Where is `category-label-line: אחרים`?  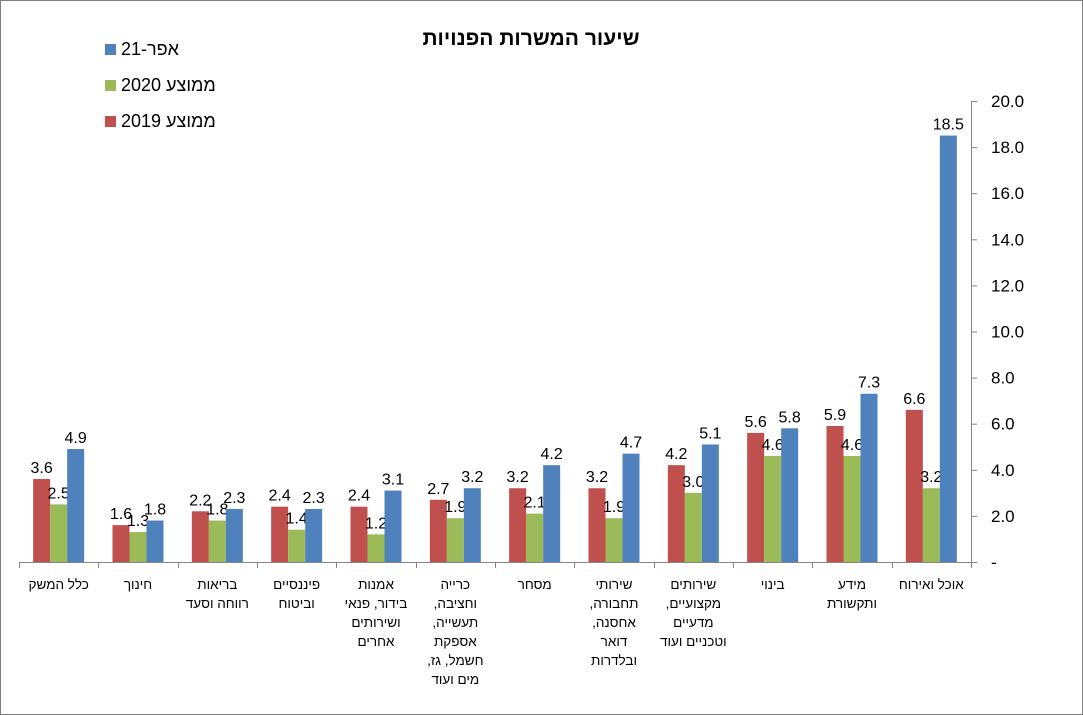
category-label-line: אחרים is located at coordinates (376, 641).